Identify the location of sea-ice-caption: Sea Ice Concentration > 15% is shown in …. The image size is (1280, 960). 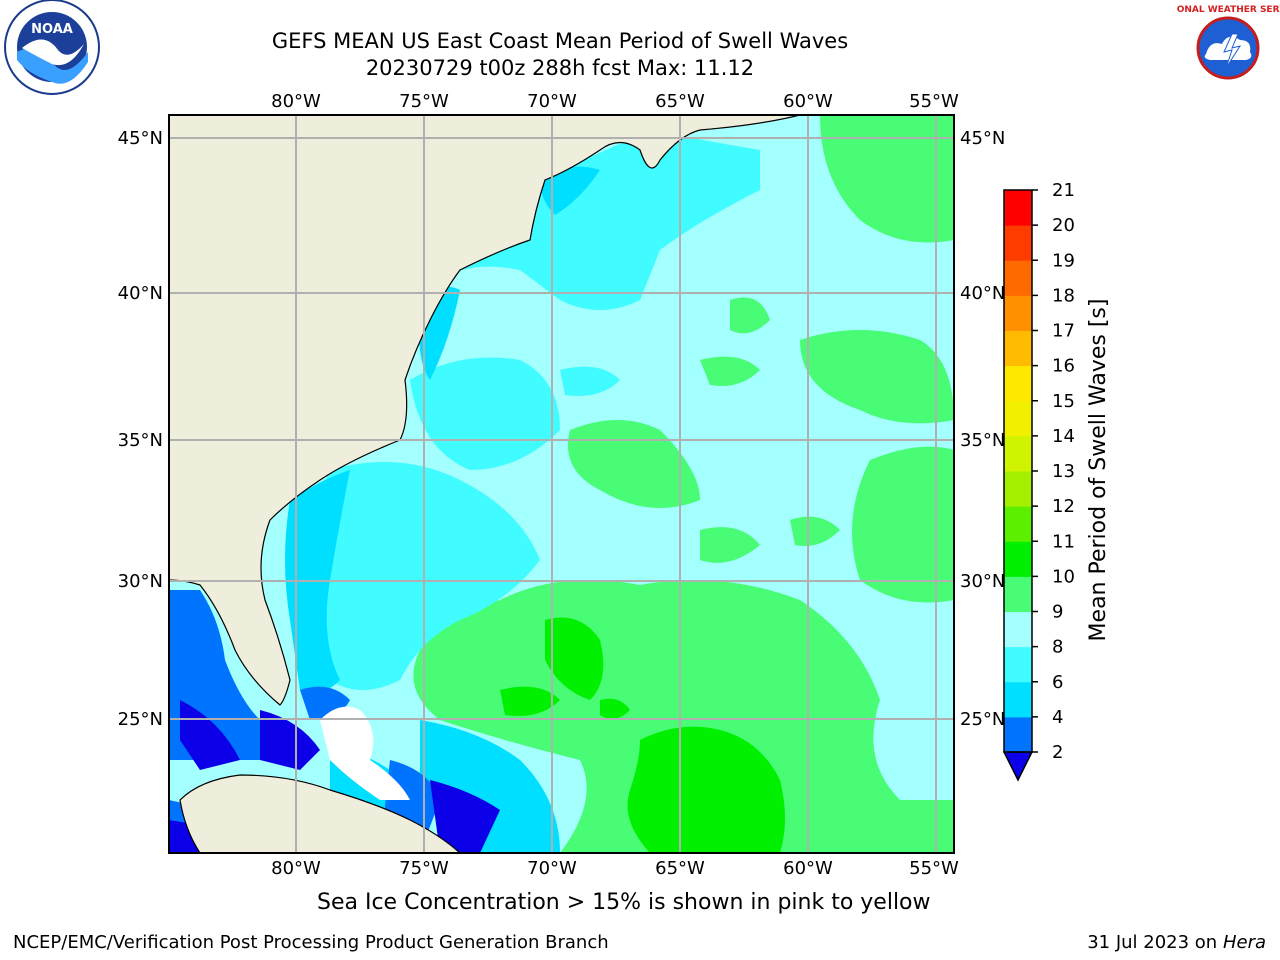
(624, 902).